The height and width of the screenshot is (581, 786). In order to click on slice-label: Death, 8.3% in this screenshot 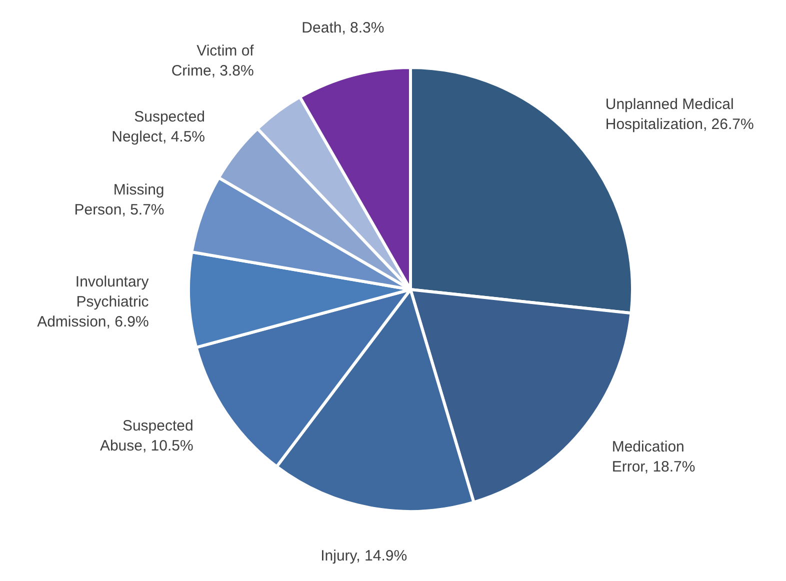, I will do `click(343, 27)`.